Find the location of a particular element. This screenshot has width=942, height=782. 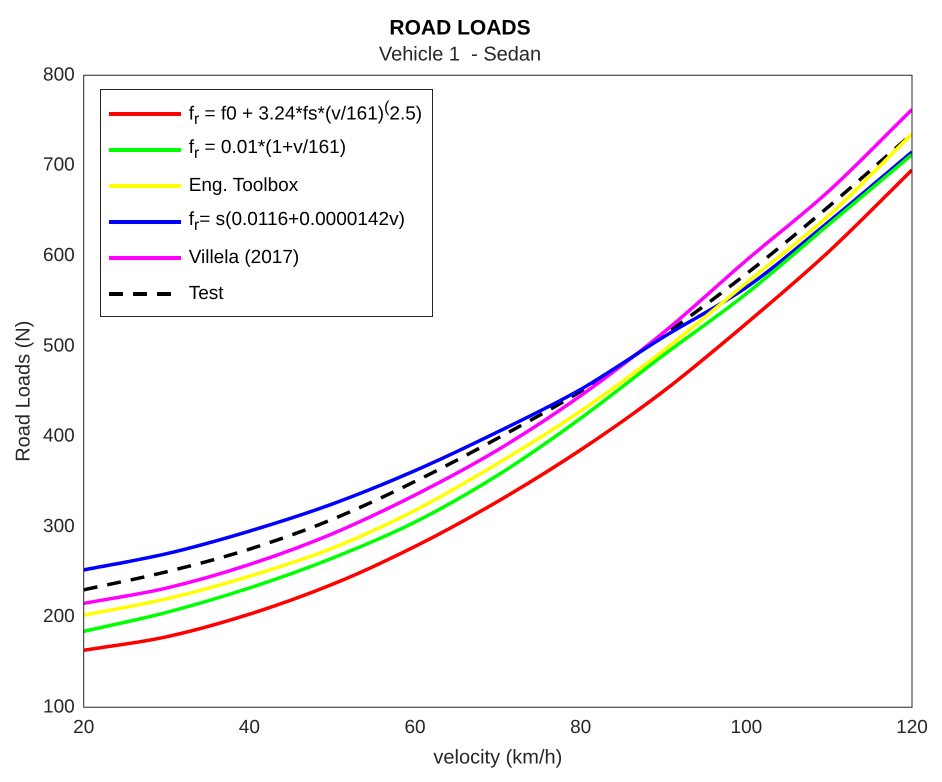

y-tick-label: 800 is located at coordinates (59, 75).